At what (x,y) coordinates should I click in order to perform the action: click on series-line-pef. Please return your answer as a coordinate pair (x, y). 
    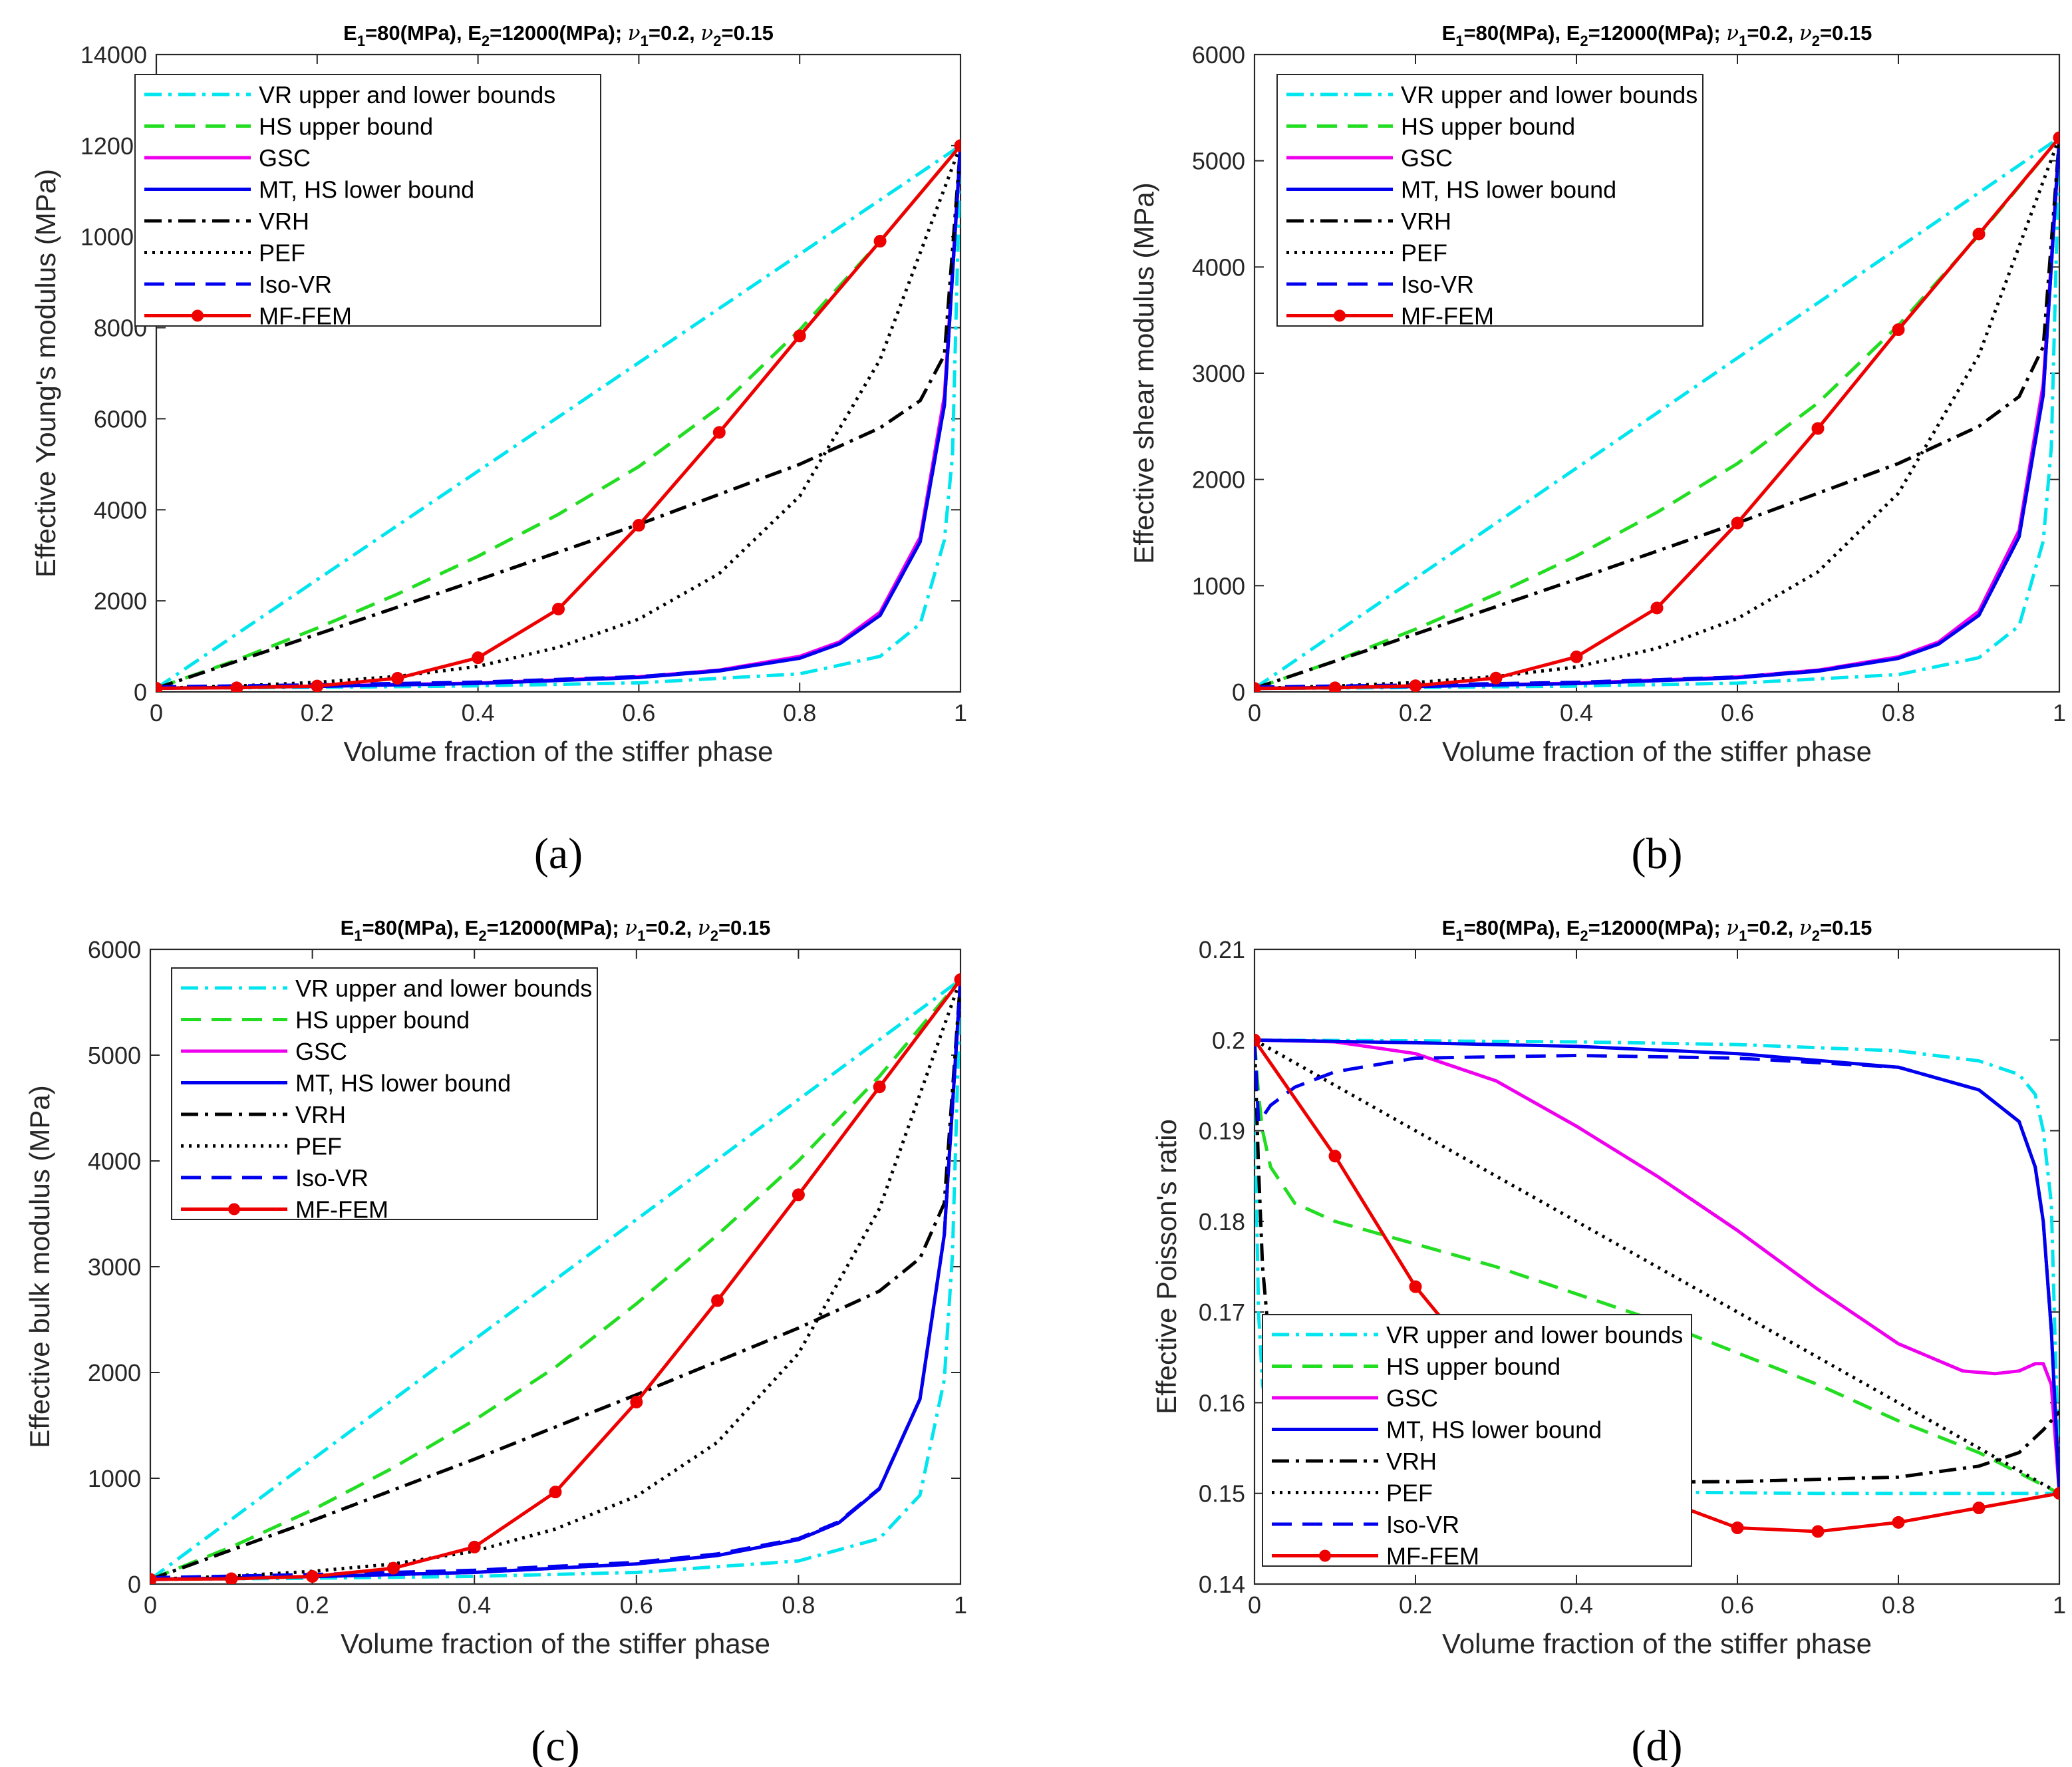
    Looking at the image, I should click on (1657, 1267).